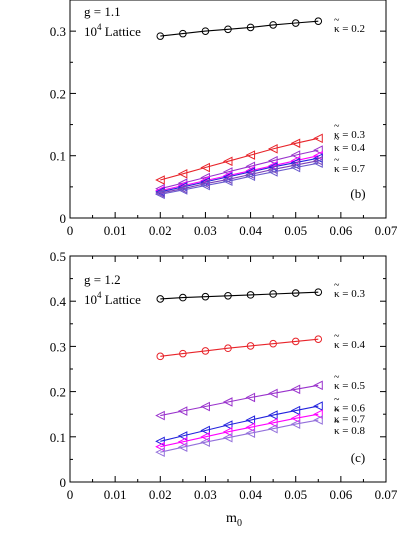 The width and height of the screenshot is (415, 537). Describe the element at coordinates (58, 156) in the screenshot. I see `y-tick-label: 0.1` at that location.